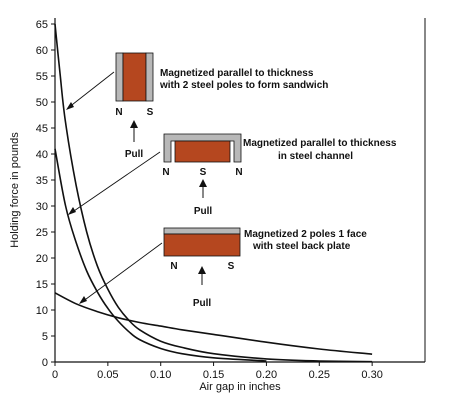  I want to click on y-tick-label: 30, so click(42, 207).